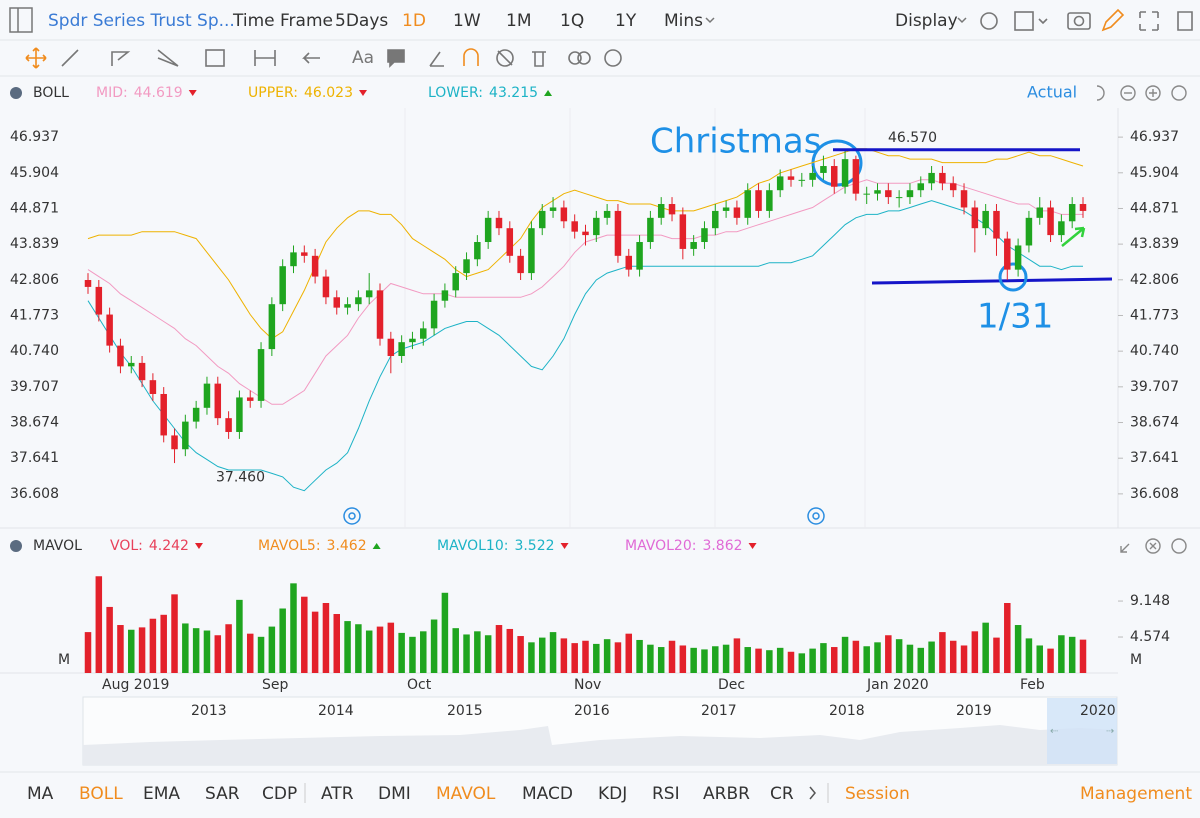 This screenshot has height=818, width=1200. I want to click on zoom-out, so click(1128, 93).